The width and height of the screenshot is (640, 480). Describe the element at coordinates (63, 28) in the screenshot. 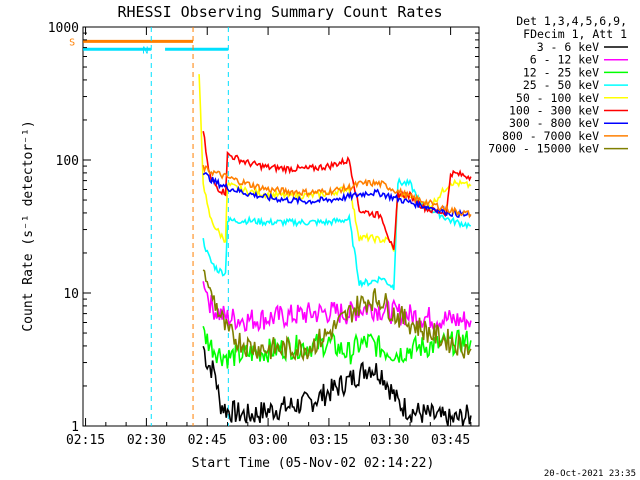

I see `y-tick-label: 1000` at that location.